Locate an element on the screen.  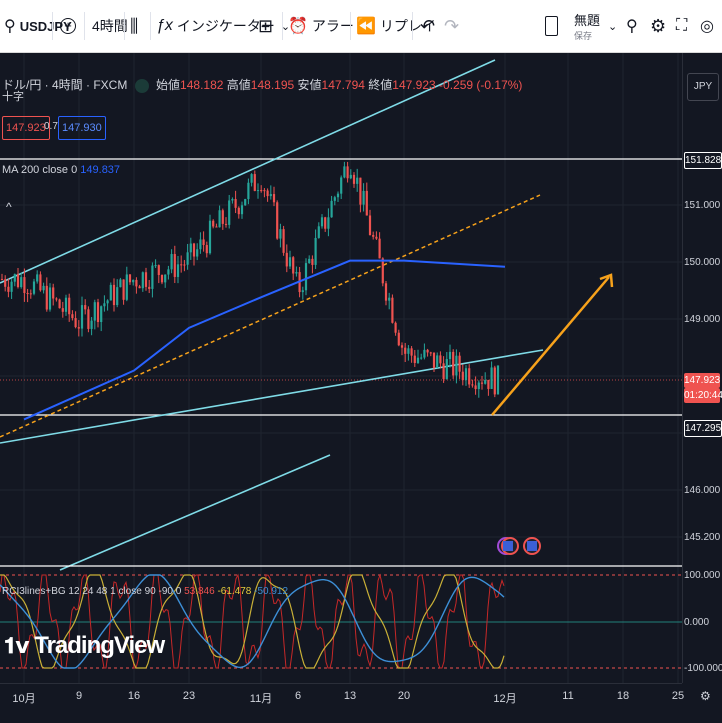
rci-long-line is located at coordinates (252, 621).